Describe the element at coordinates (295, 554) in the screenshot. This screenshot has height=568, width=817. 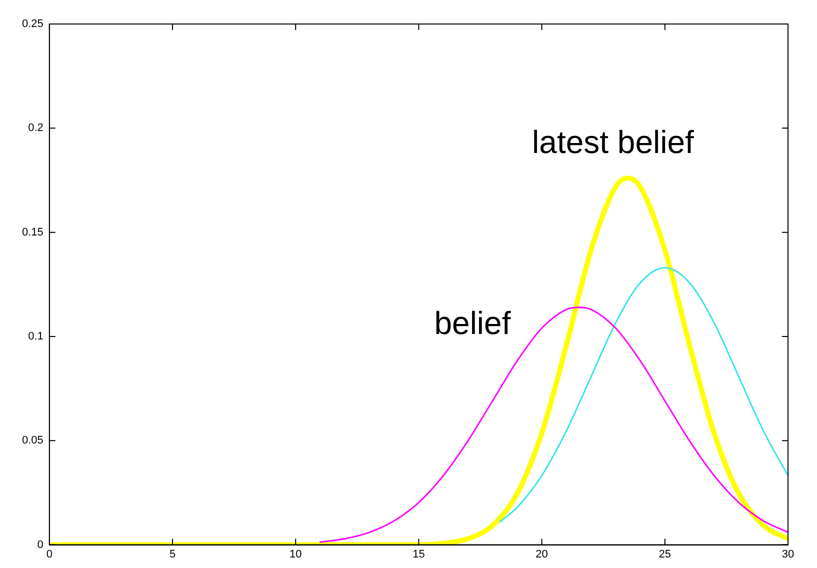
I see `x-tick-label: 10` at that location.